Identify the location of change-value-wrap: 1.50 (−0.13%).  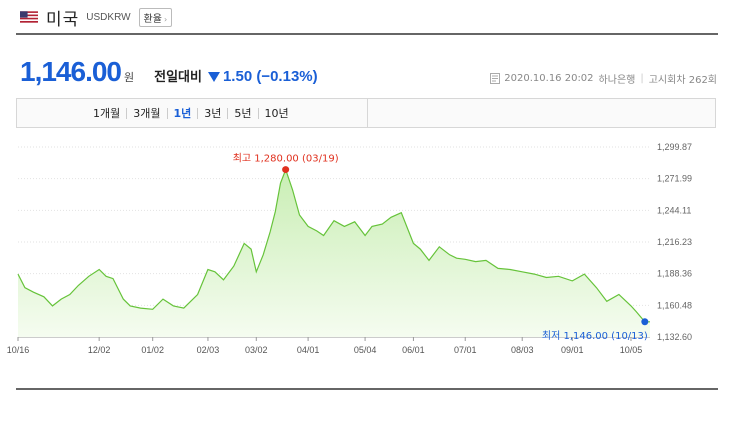
(262, 76).